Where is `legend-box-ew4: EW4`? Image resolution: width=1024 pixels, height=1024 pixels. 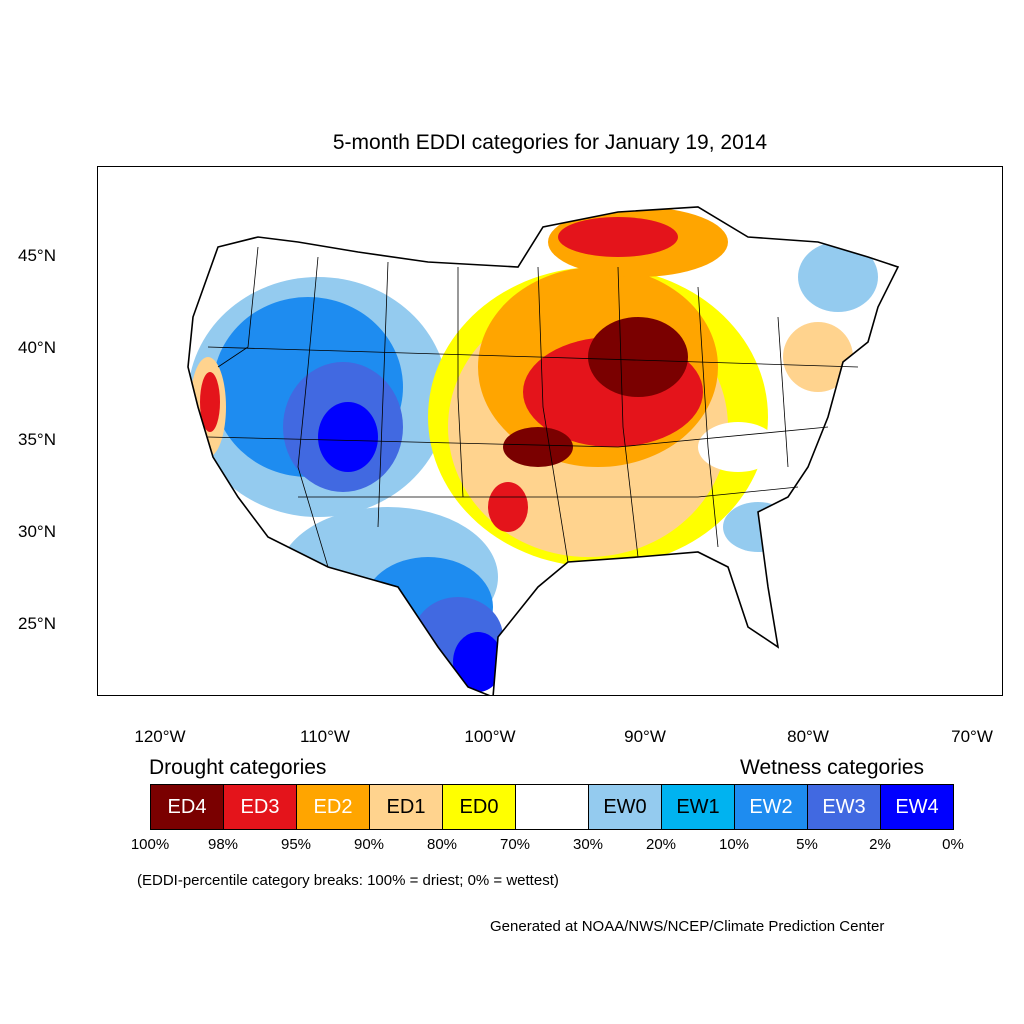 legend-box-ew4: EW4 is located at coordinates (917, 807).